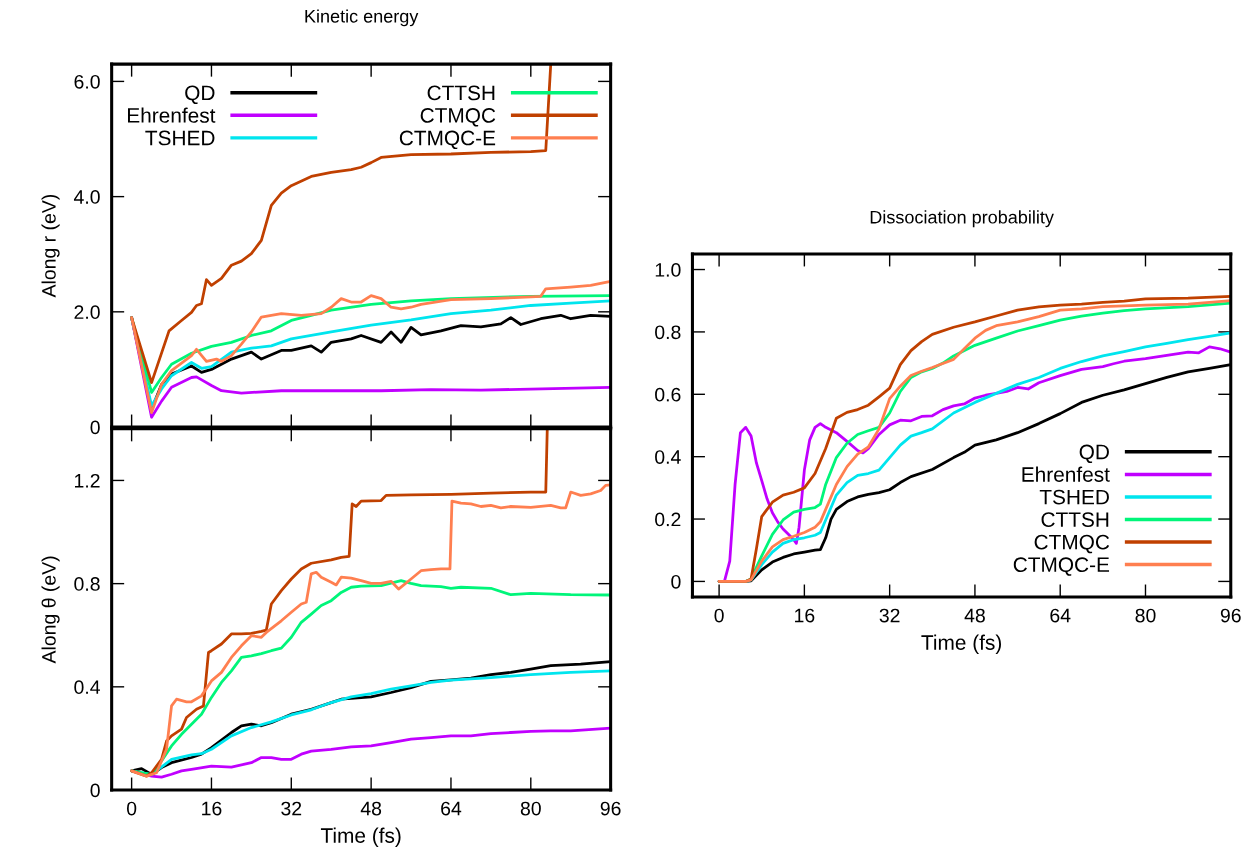 This screenshot has height=862, width=1249. Describe the element at coordinates (962, 219) in the screenshot. I see `chart-title: Dissociation probability` at that location.